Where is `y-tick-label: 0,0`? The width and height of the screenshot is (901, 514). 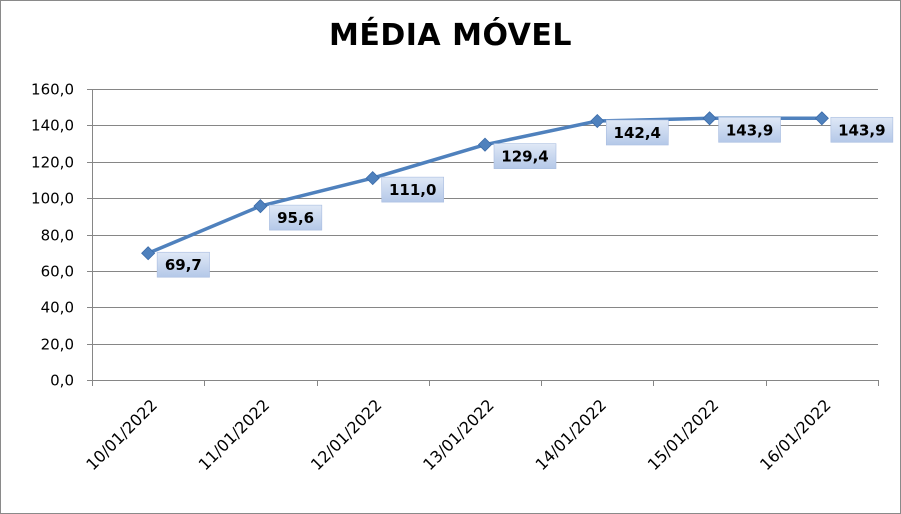 y-tick-label: 0,0 is located at coordinates (62, 381).